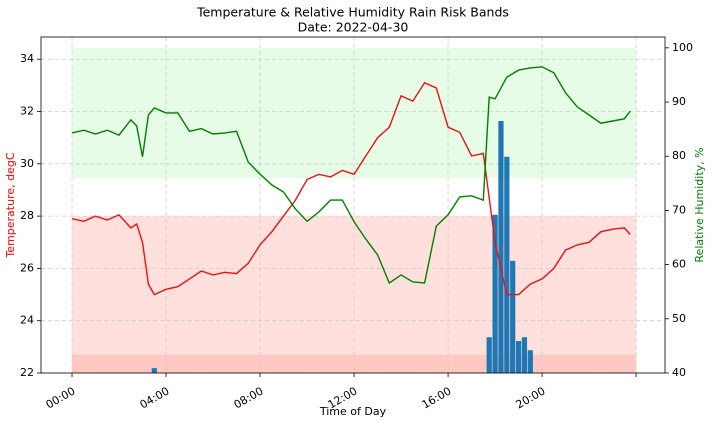  Describe the element at coordinates (679, 209) in the screenshot. I see `y2-tick-label: 70` at that location.